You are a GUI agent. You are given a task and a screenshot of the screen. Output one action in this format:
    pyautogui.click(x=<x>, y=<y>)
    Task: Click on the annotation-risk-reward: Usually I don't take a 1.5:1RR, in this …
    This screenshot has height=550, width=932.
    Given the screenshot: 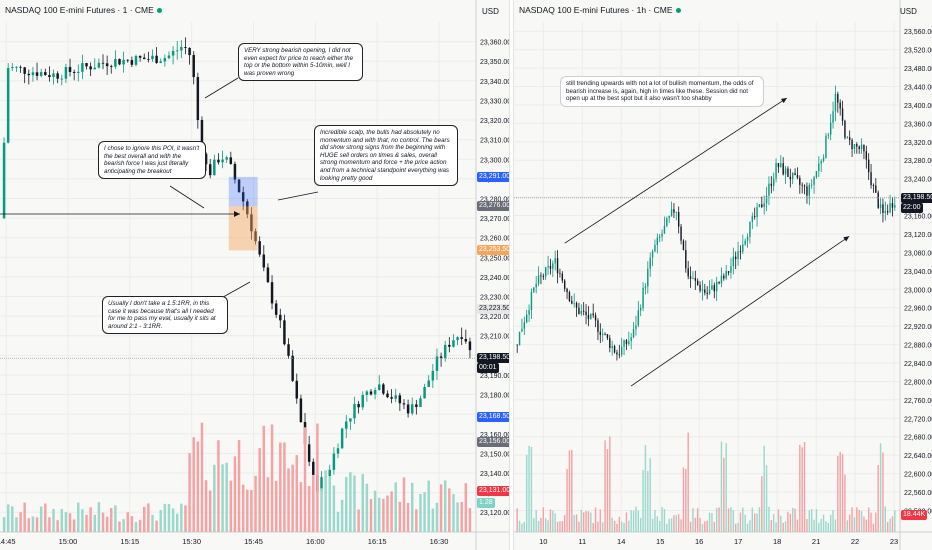 What is the action you would take?
    pyautogui.click(x=165, y=315)
    